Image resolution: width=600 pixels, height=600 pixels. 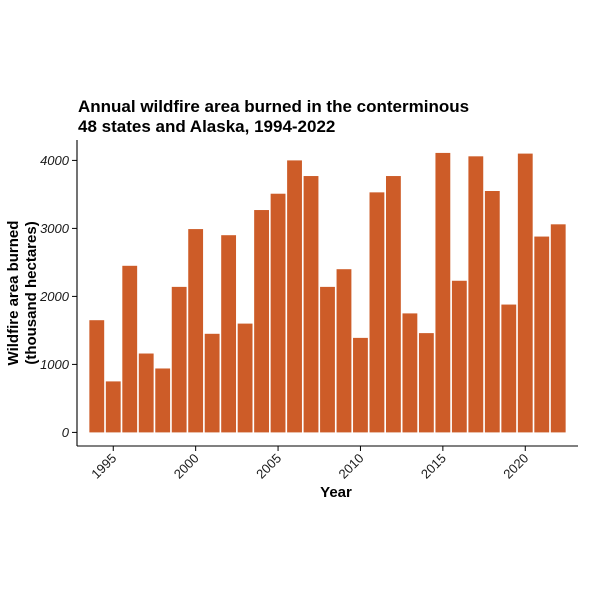 What do you see at coordinates (294, 296) in the screenshot?
I see `bar-2006` at bounding box center [294, 296].